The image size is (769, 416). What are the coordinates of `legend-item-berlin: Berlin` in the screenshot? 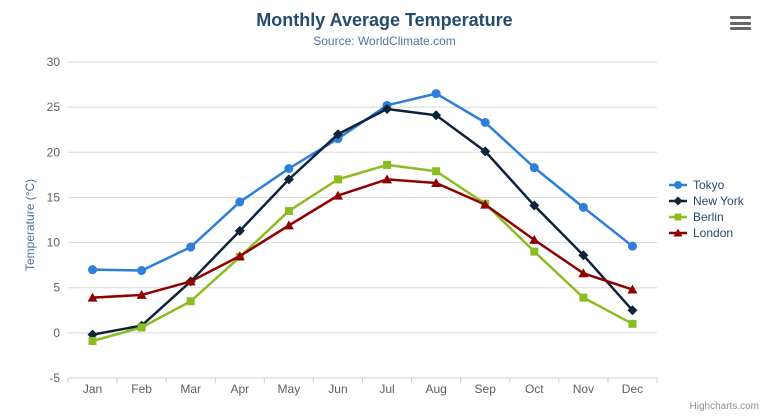 It's located at (706, 217).